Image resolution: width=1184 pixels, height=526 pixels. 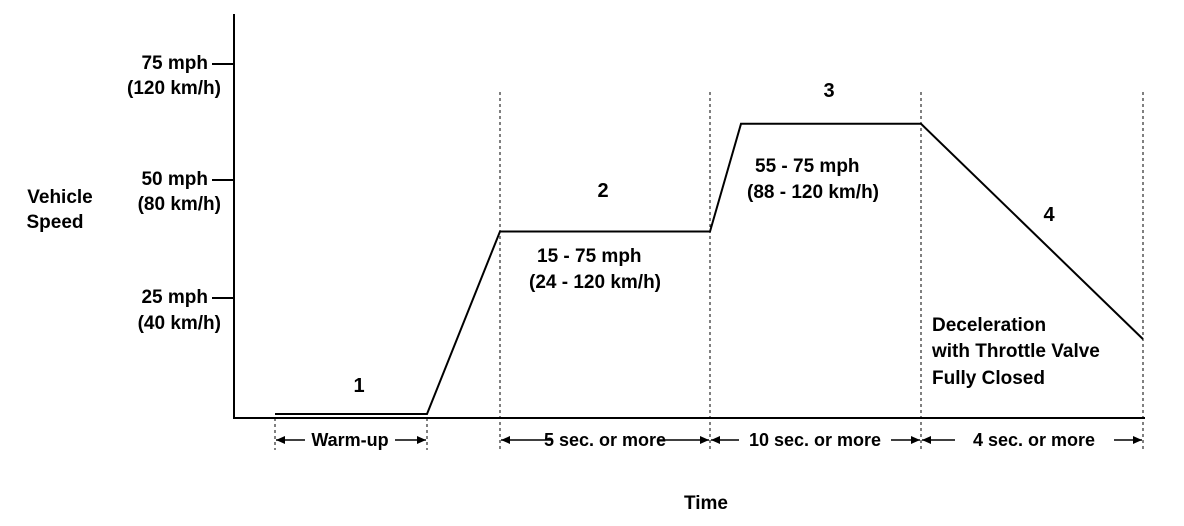 What do you see at coordinates (179, 204) in the screenshot?
I see `y-tick-label-50-kmh: (80 km/h)` at bounding box center [179, 204].